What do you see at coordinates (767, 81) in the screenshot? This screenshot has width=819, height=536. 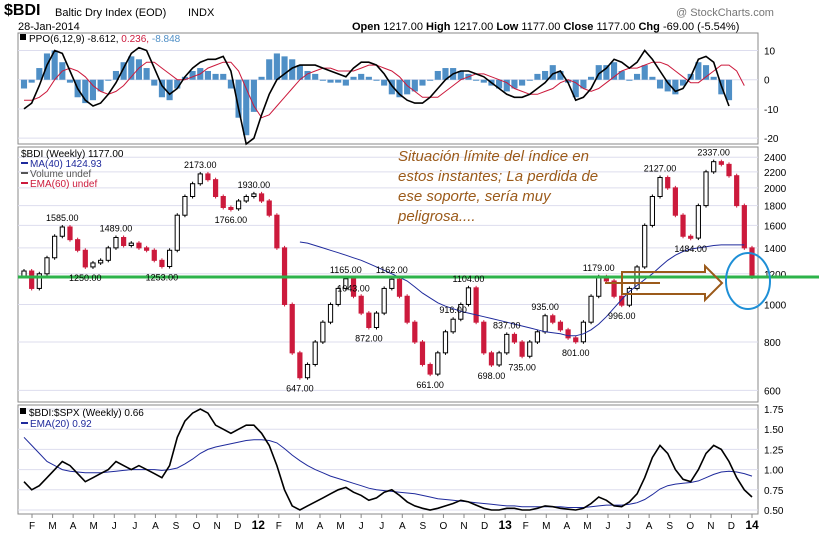 I see `ppo-tick-label: 0` at bounding box center [767, 81].